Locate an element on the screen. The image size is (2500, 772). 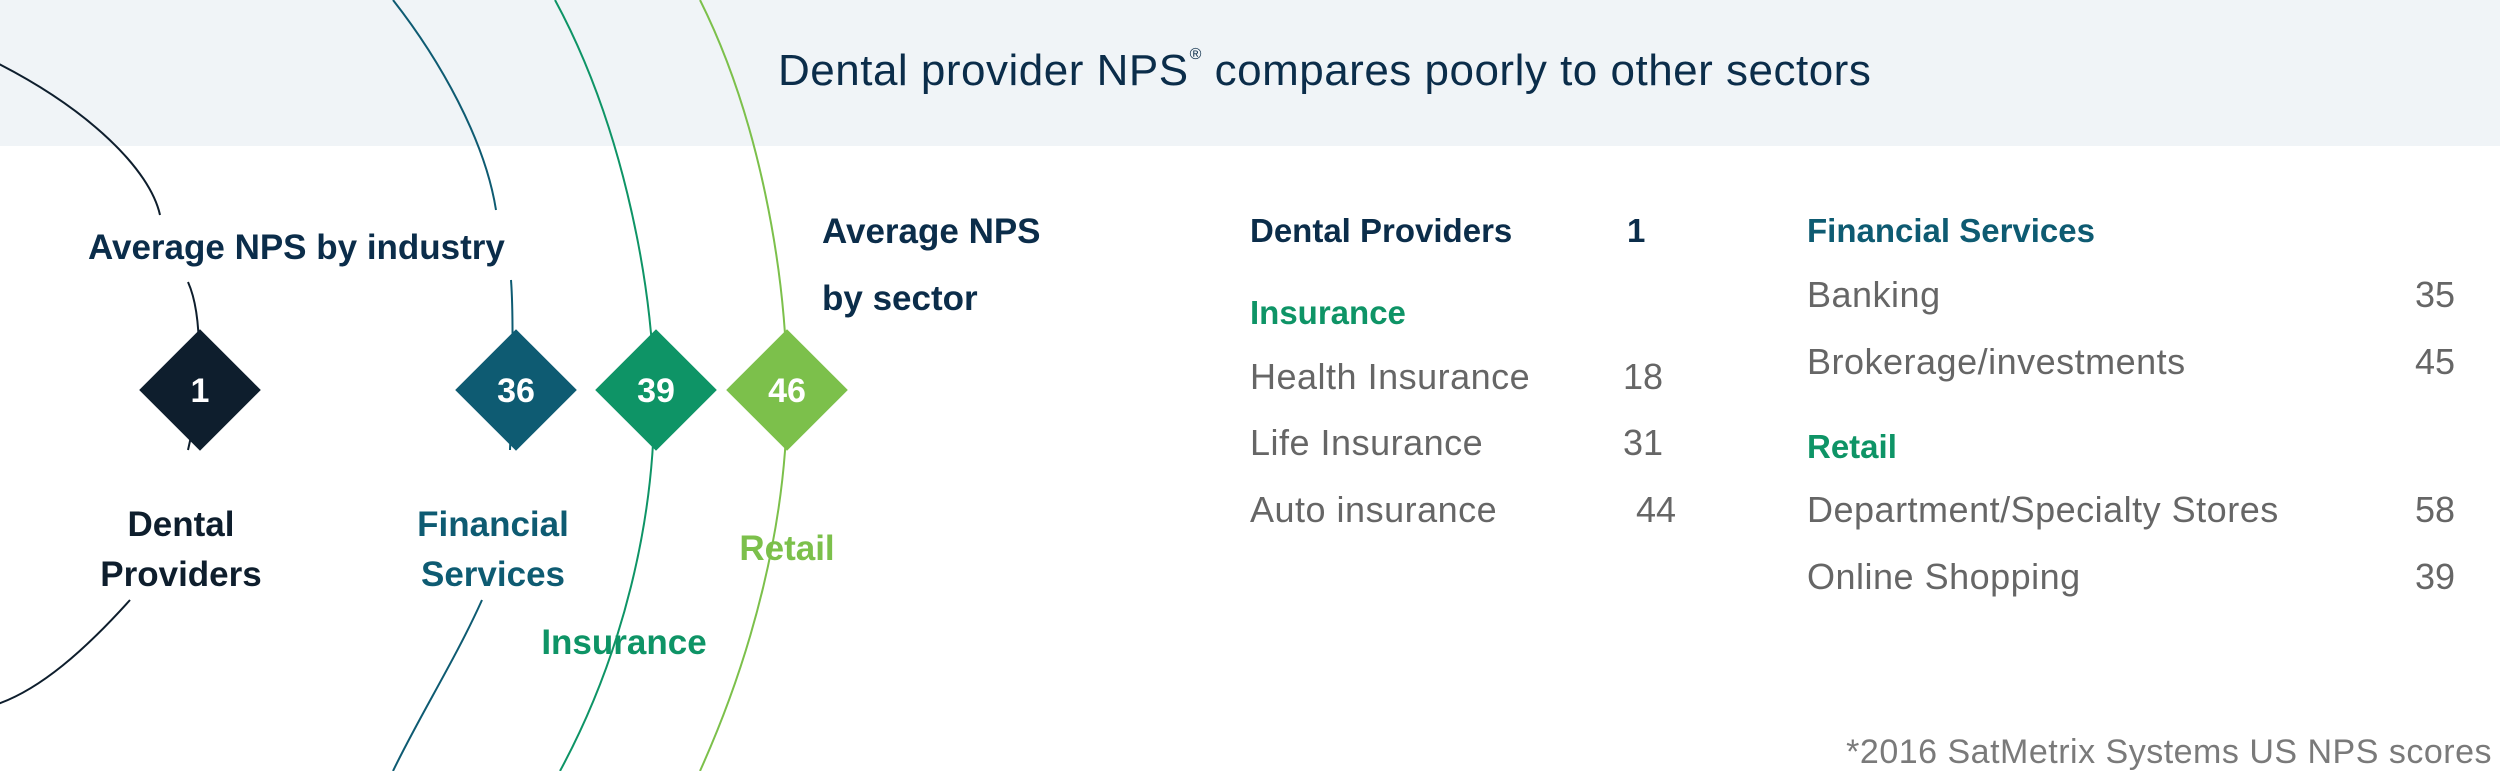
sector-row-value: 18 is located at coordinates (1642, 376).